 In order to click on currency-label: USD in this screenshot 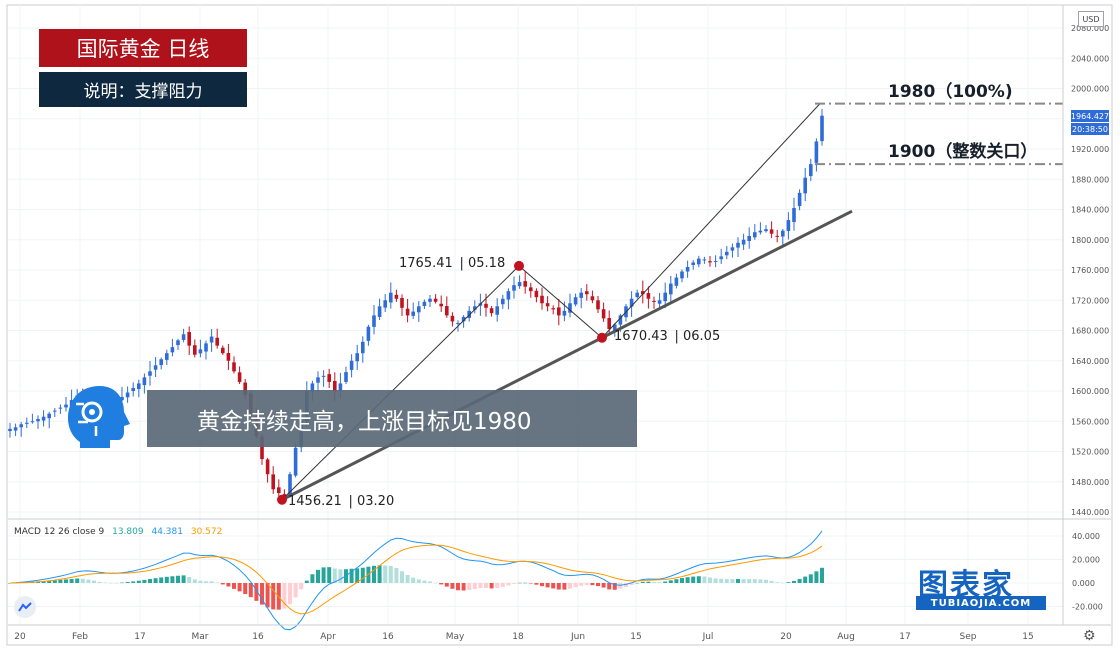, I will do `click(1091, 19)`.